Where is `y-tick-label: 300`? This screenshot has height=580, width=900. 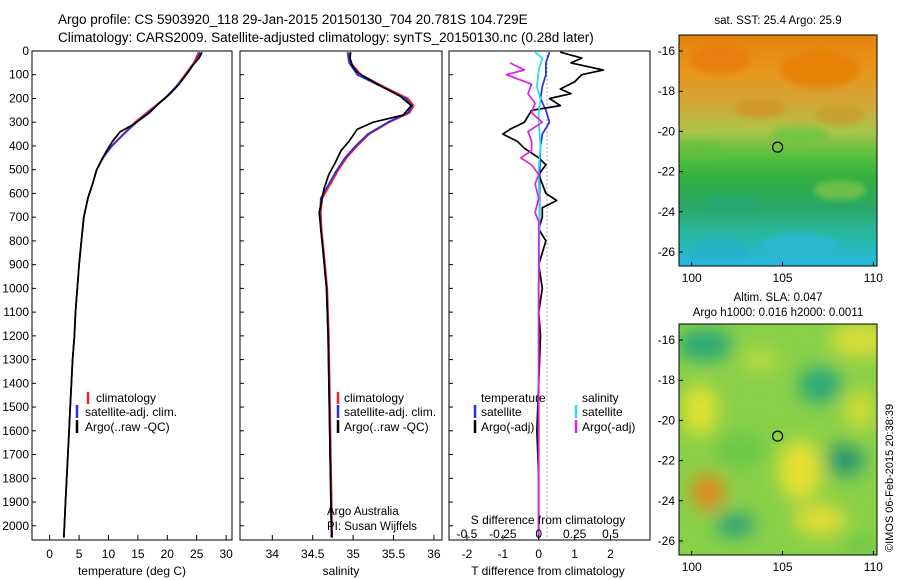 y-tick-label: 300 is located at coordinates (19, 122).